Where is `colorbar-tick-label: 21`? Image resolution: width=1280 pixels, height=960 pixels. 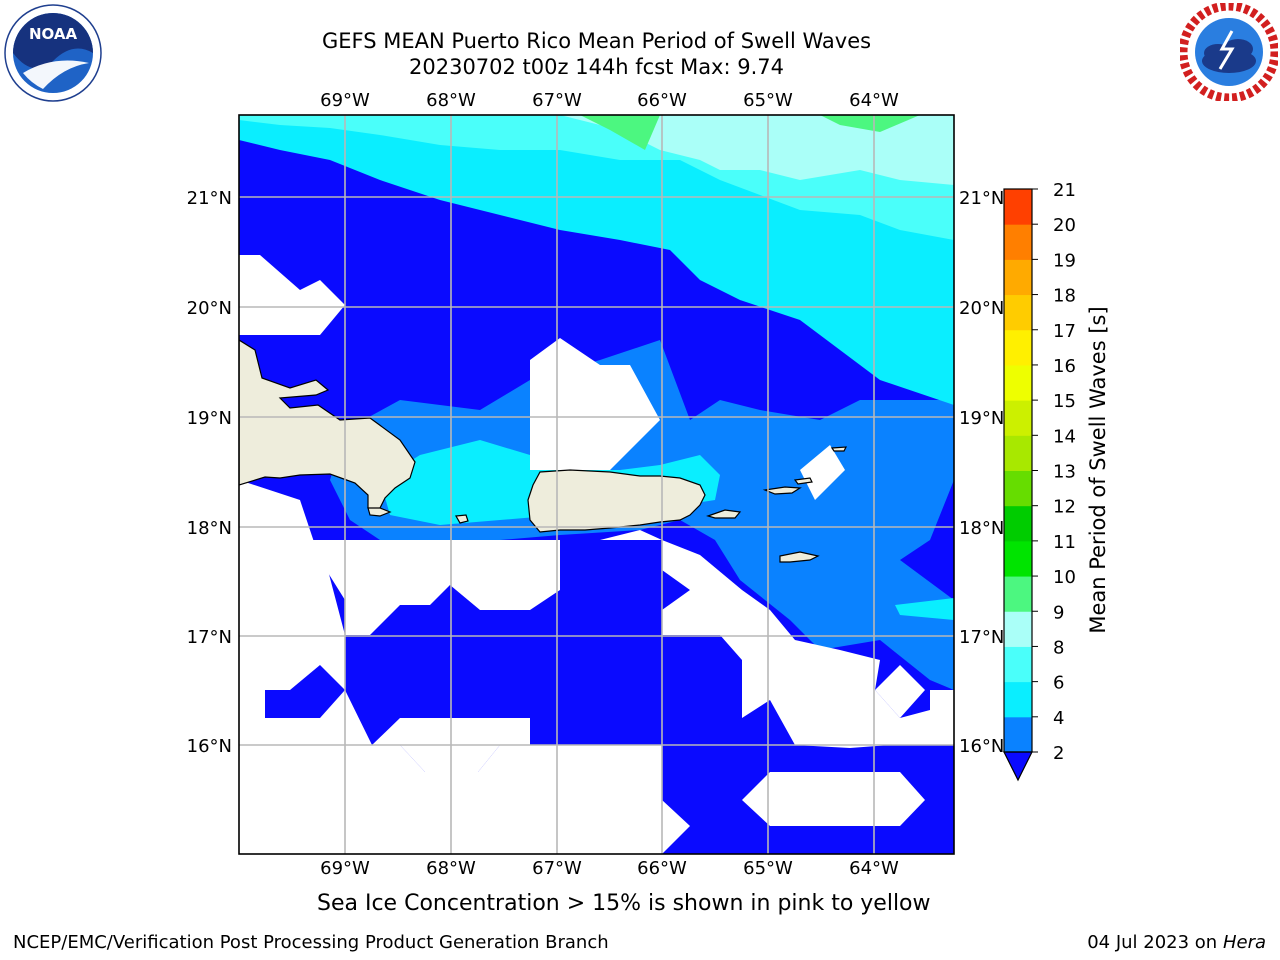 colorbar-tick-label: 21 is located at coordinates (1064, 190).